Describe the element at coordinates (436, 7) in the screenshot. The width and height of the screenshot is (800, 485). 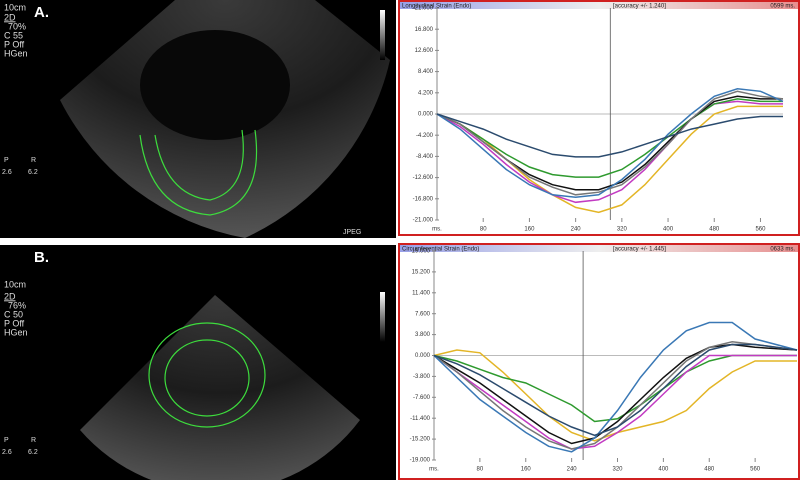
I see `chart-title: Longitudinal Strain (Endo)` at that location.